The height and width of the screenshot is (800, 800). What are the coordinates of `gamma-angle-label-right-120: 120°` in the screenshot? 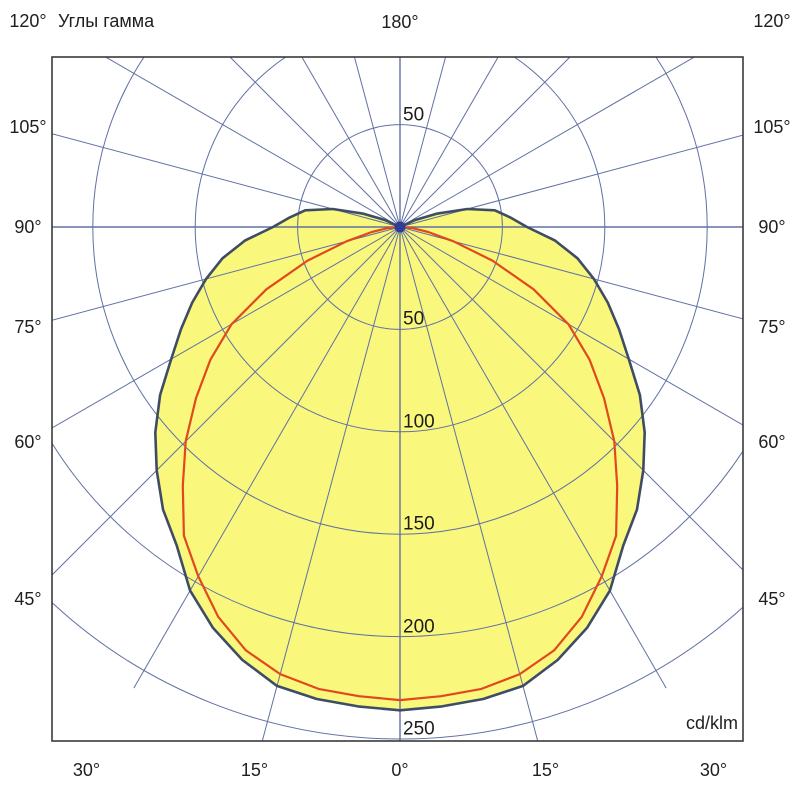 It's located at (772, 21).